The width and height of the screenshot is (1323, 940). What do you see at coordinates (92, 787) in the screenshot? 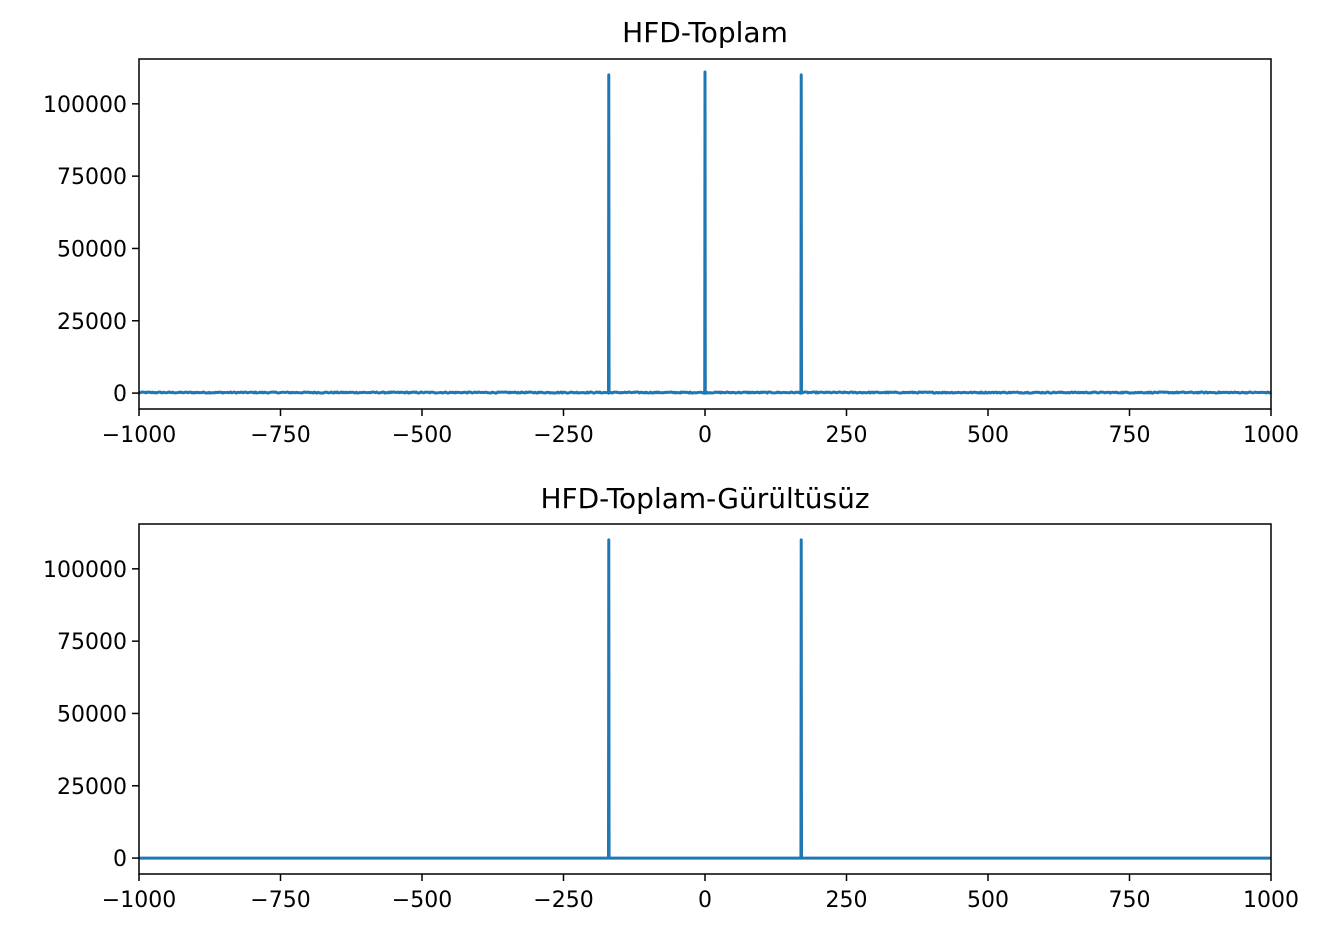
I see `subplot-bottom-ytick-label: 25000` at bounding box center [92, 787].